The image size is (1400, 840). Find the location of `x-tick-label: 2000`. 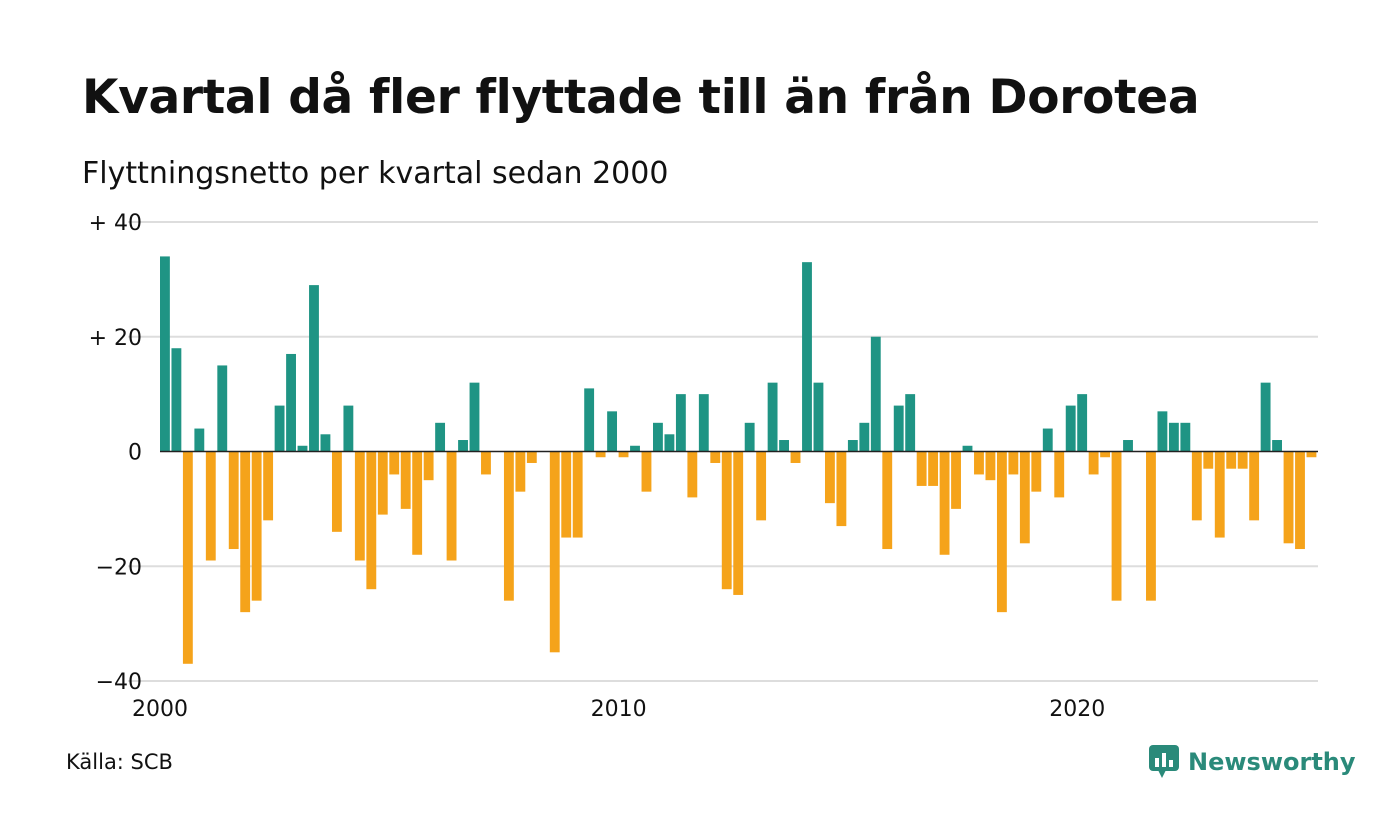

x-tick-label: 2000 is located at coordinates (160, 709).